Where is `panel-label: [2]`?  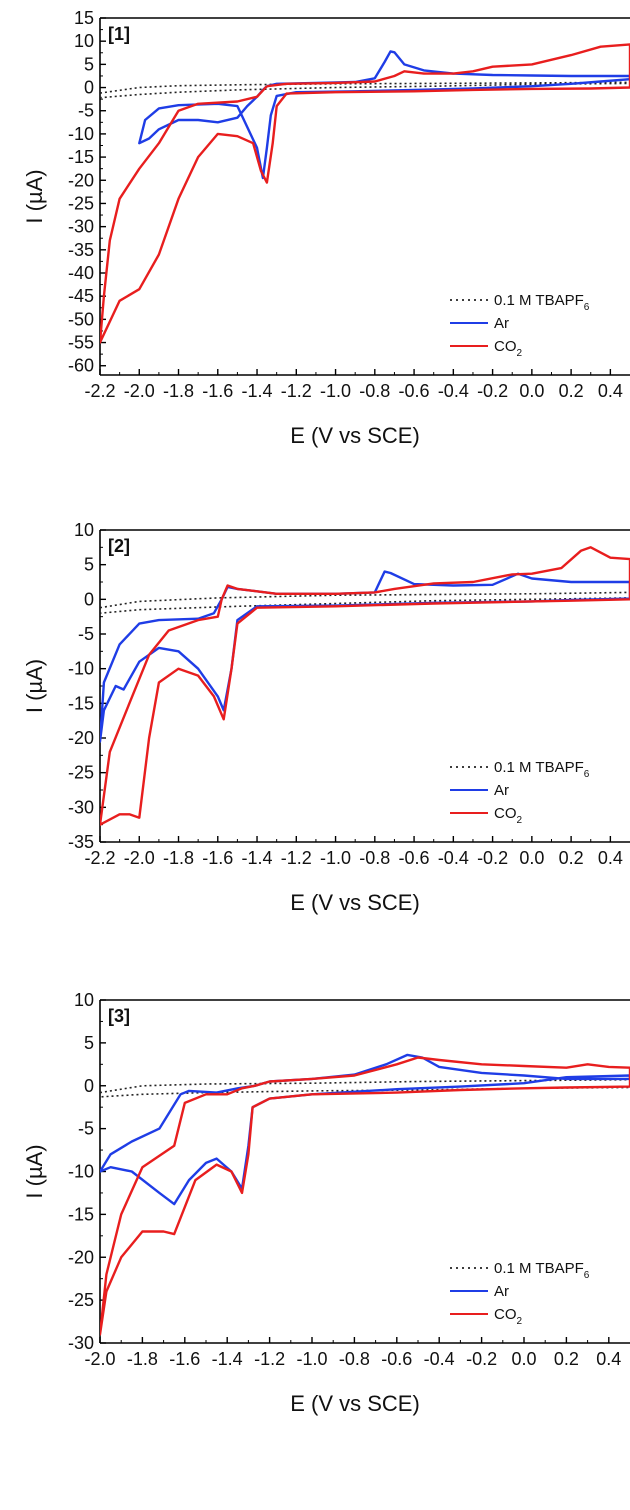 panel-label: [2] is located at coordinates (119, 546).